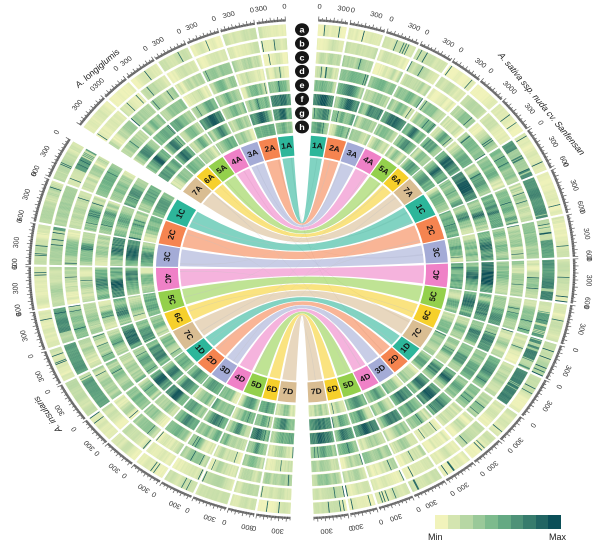 The height and width of the screenshot is (550, 601). I want to click on chromosome-label-4C: 4C, so click(436, 275).